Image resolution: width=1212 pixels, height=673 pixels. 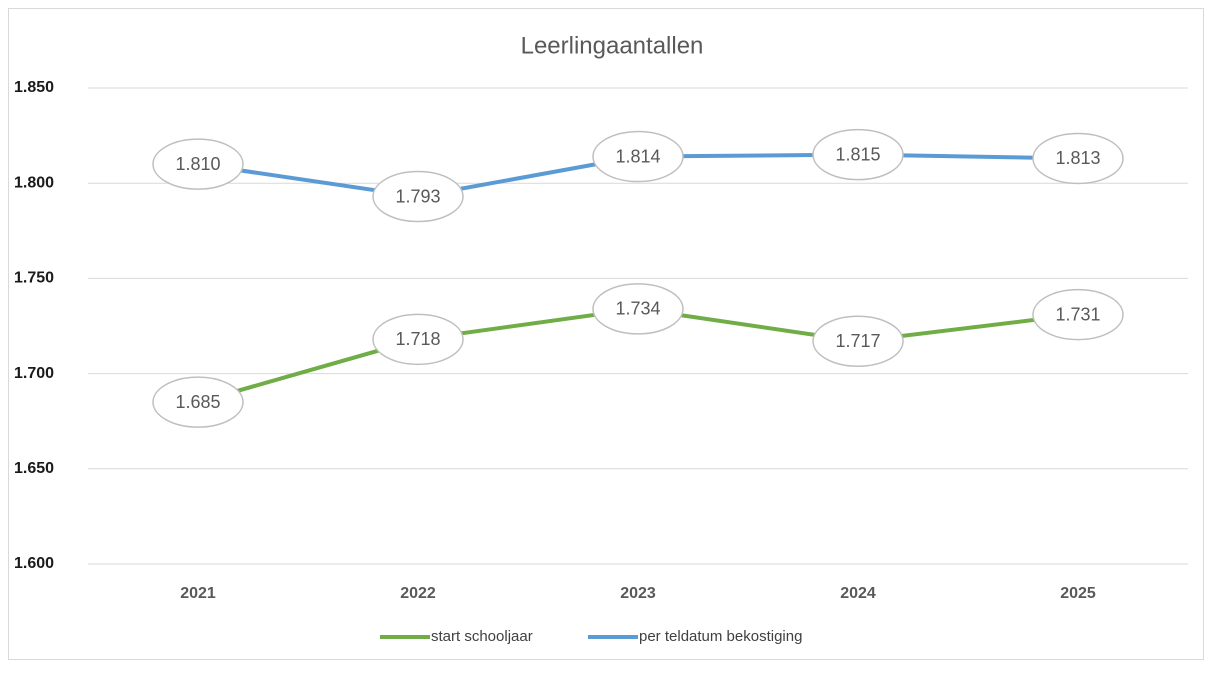 I want to click on x-tick-label: 2025, so click(x=1078, y=593).